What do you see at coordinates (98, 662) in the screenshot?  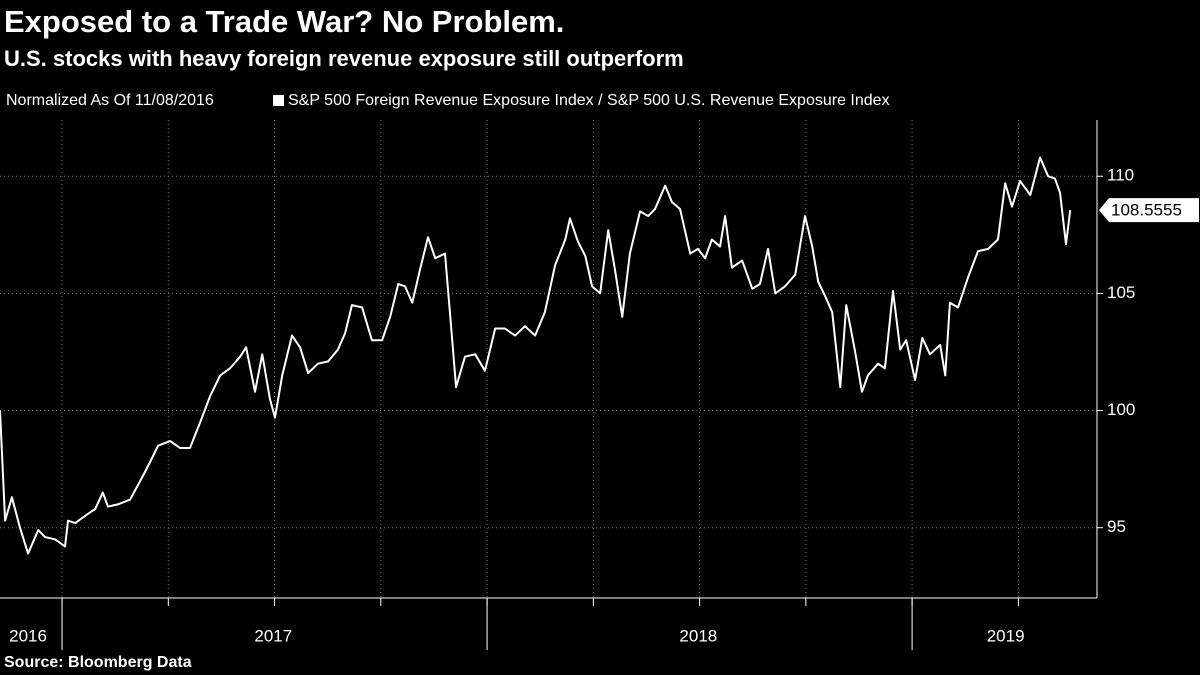 I see `source: Source: Bloomberg Data` at bounding box center [98, 662].